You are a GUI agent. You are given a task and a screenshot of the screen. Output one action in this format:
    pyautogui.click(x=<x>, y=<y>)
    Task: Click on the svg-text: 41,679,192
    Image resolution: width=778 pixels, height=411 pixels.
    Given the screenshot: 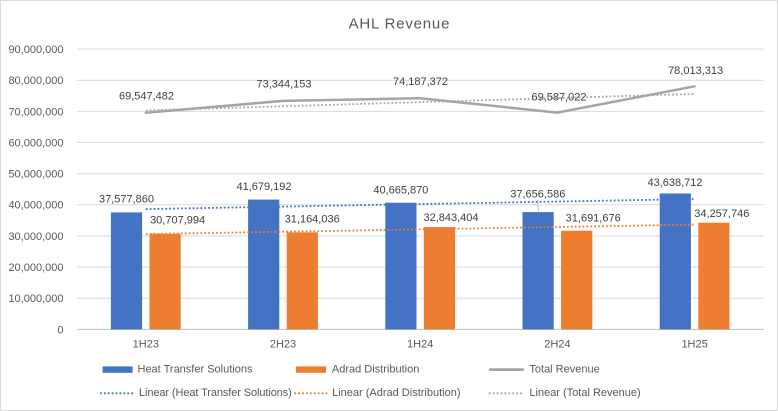 What is the action you would take?
    pyautogui.click(x=263, y=187)
    